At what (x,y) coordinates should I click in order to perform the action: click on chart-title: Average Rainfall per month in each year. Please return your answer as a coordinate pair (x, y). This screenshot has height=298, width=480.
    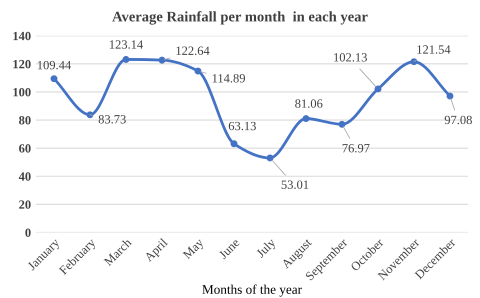
    Looking at the image, I should click on (240, 18).